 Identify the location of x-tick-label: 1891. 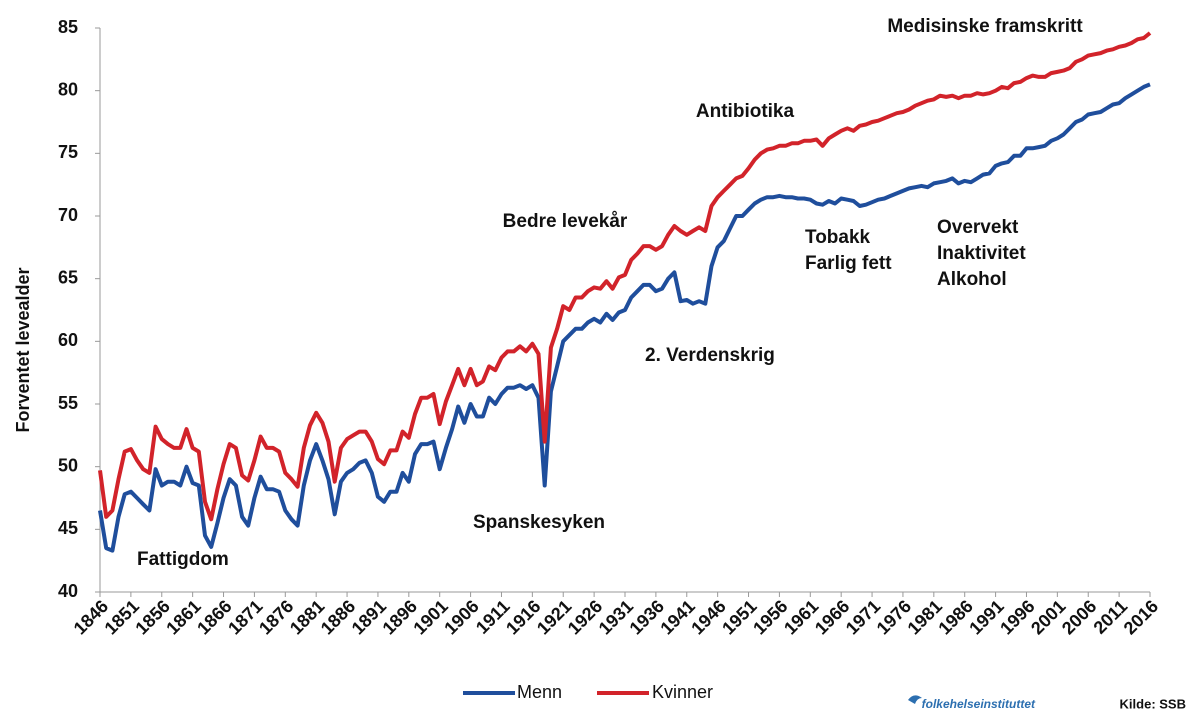
(369, 617).